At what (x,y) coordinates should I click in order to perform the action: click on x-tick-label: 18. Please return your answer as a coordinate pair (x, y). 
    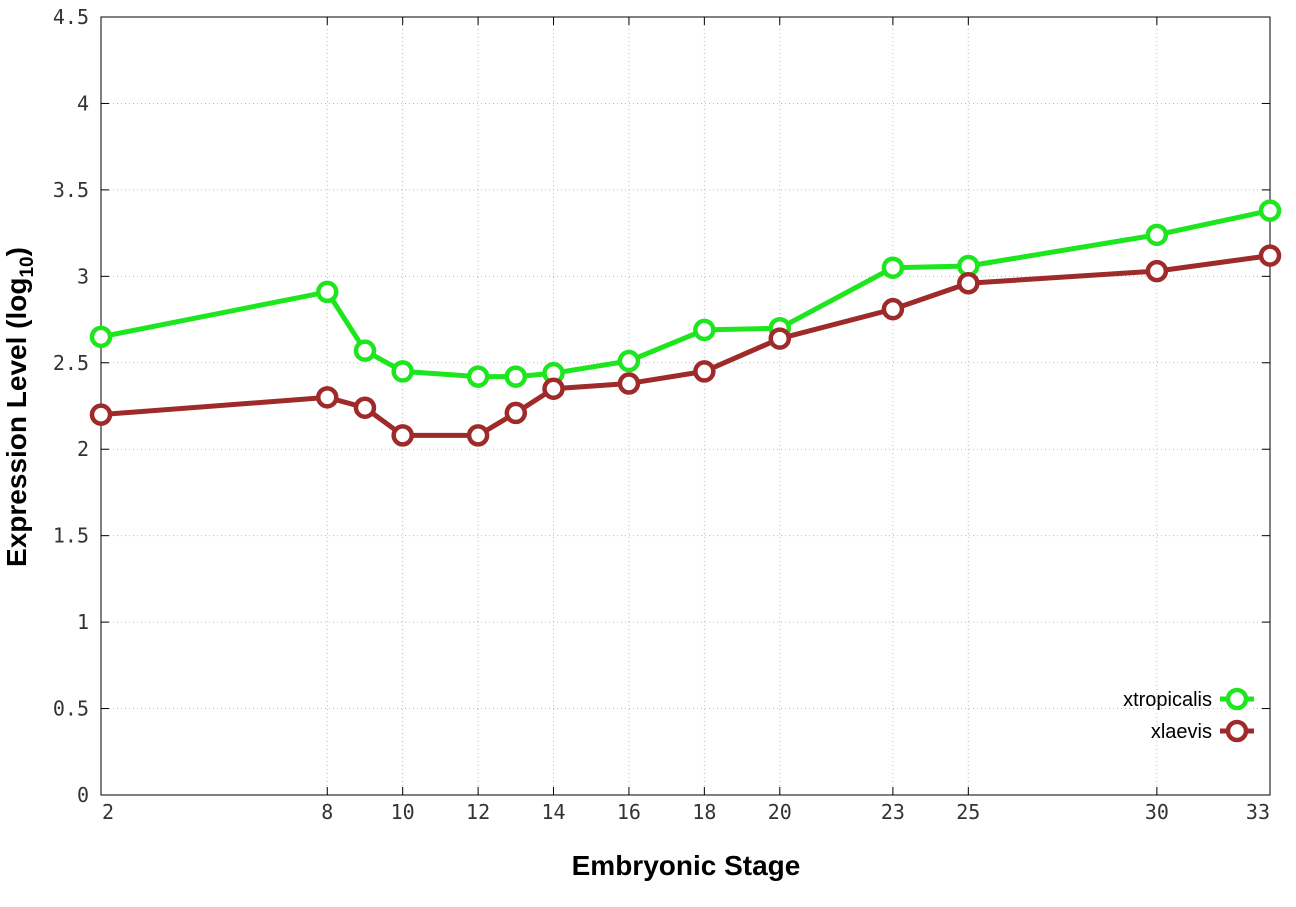
    Looking at the image, I should click on (704, 812).